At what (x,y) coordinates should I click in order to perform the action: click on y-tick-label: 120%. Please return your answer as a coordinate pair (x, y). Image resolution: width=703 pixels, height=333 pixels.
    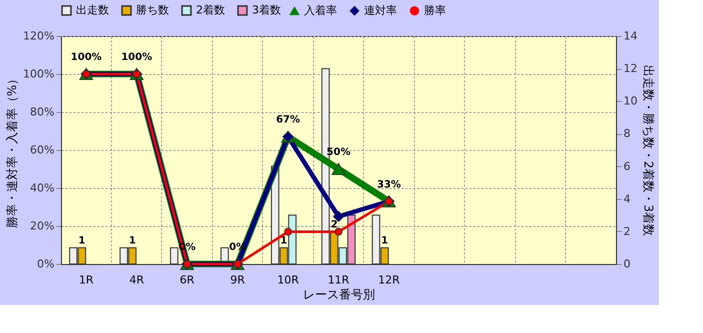
    Looking at the image, I should click on (38, 36).